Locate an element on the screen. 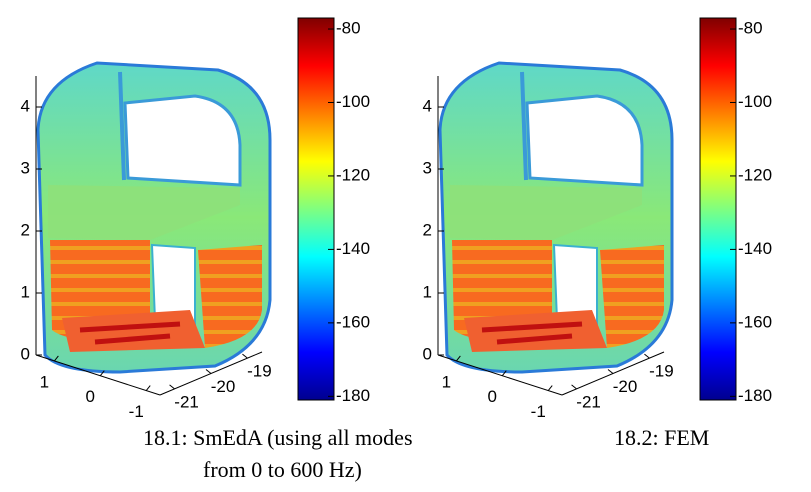 The height and width of the screenshot is (492, 811). caption: 18.2: FEM is located at coordinates (661, 437).